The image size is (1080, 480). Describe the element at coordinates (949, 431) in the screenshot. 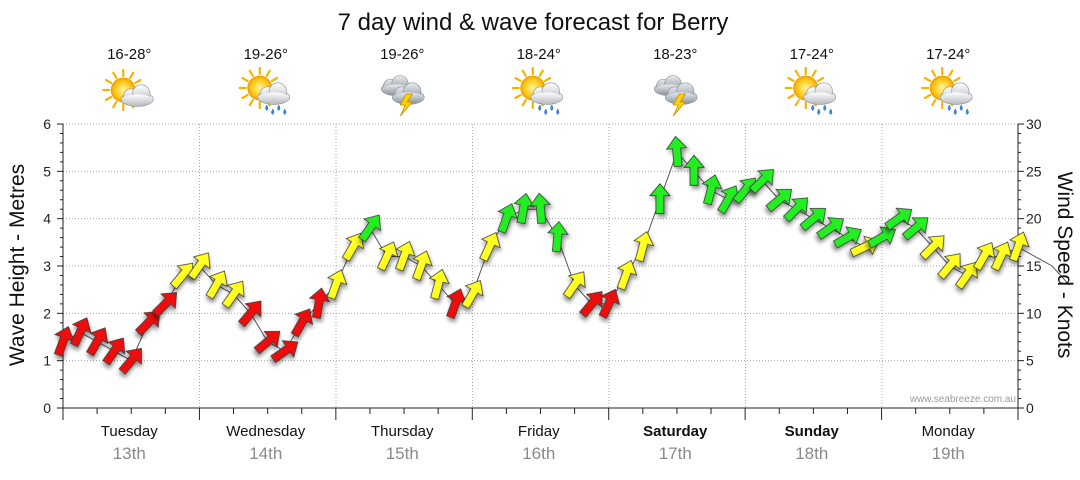

I see `x-tick-label-day: Monday` at that location.